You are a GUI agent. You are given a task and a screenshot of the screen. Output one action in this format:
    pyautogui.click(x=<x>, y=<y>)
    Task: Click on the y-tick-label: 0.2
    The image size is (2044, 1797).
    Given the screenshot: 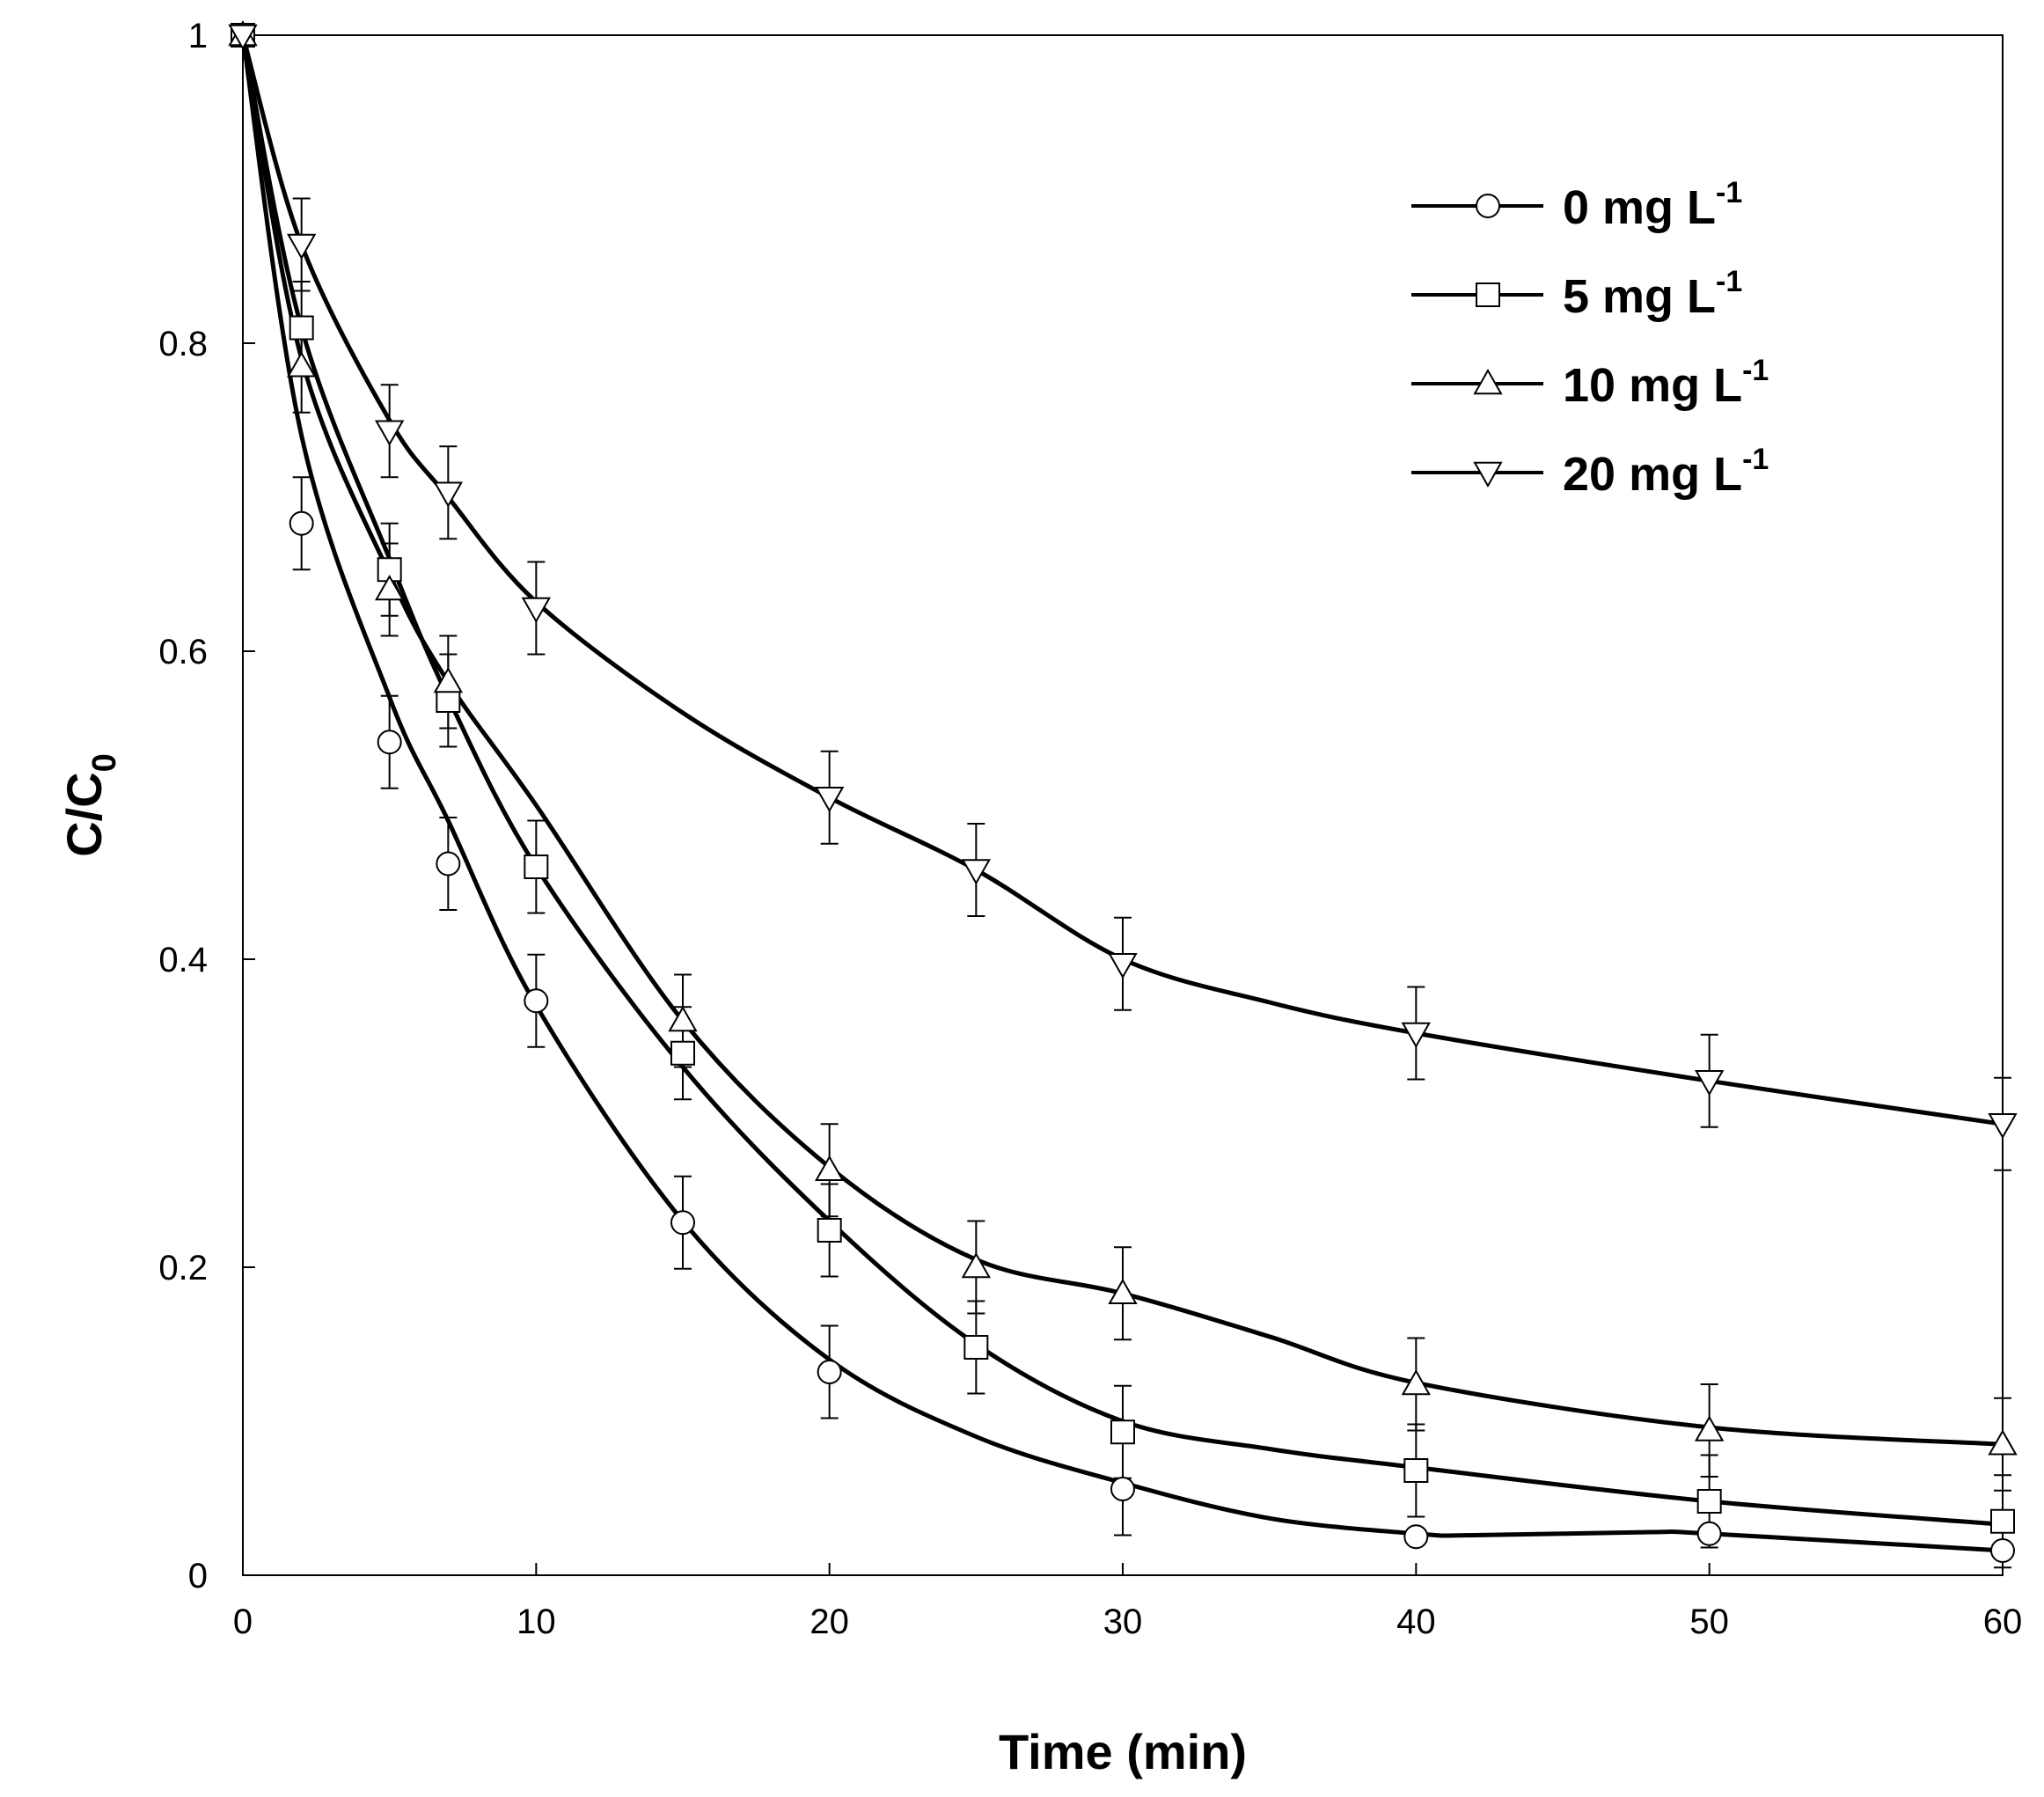 What is the action you would take?
    pyautogui.click(x=183, y=1268)
    